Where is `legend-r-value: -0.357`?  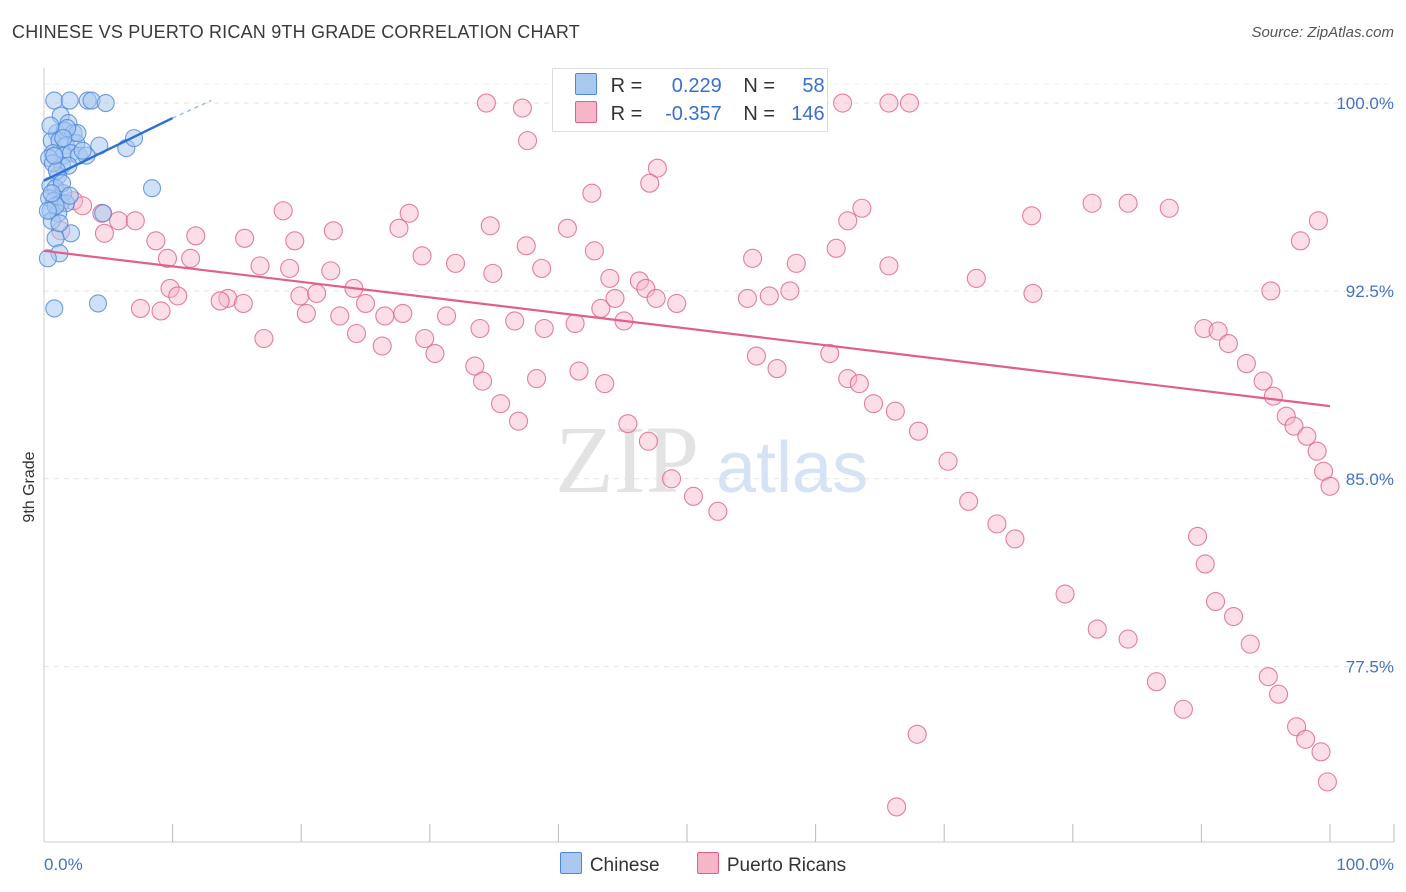 legend-r-value: -0.357 is located at coordinates (693, 114).